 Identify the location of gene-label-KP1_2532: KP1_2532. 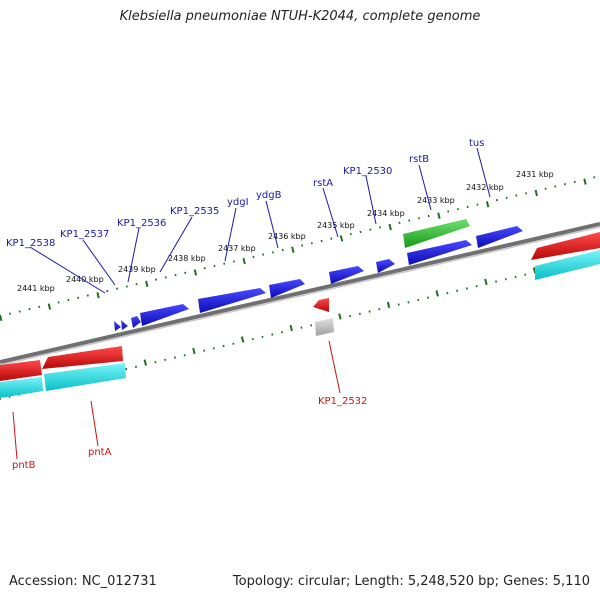
(342, 401).